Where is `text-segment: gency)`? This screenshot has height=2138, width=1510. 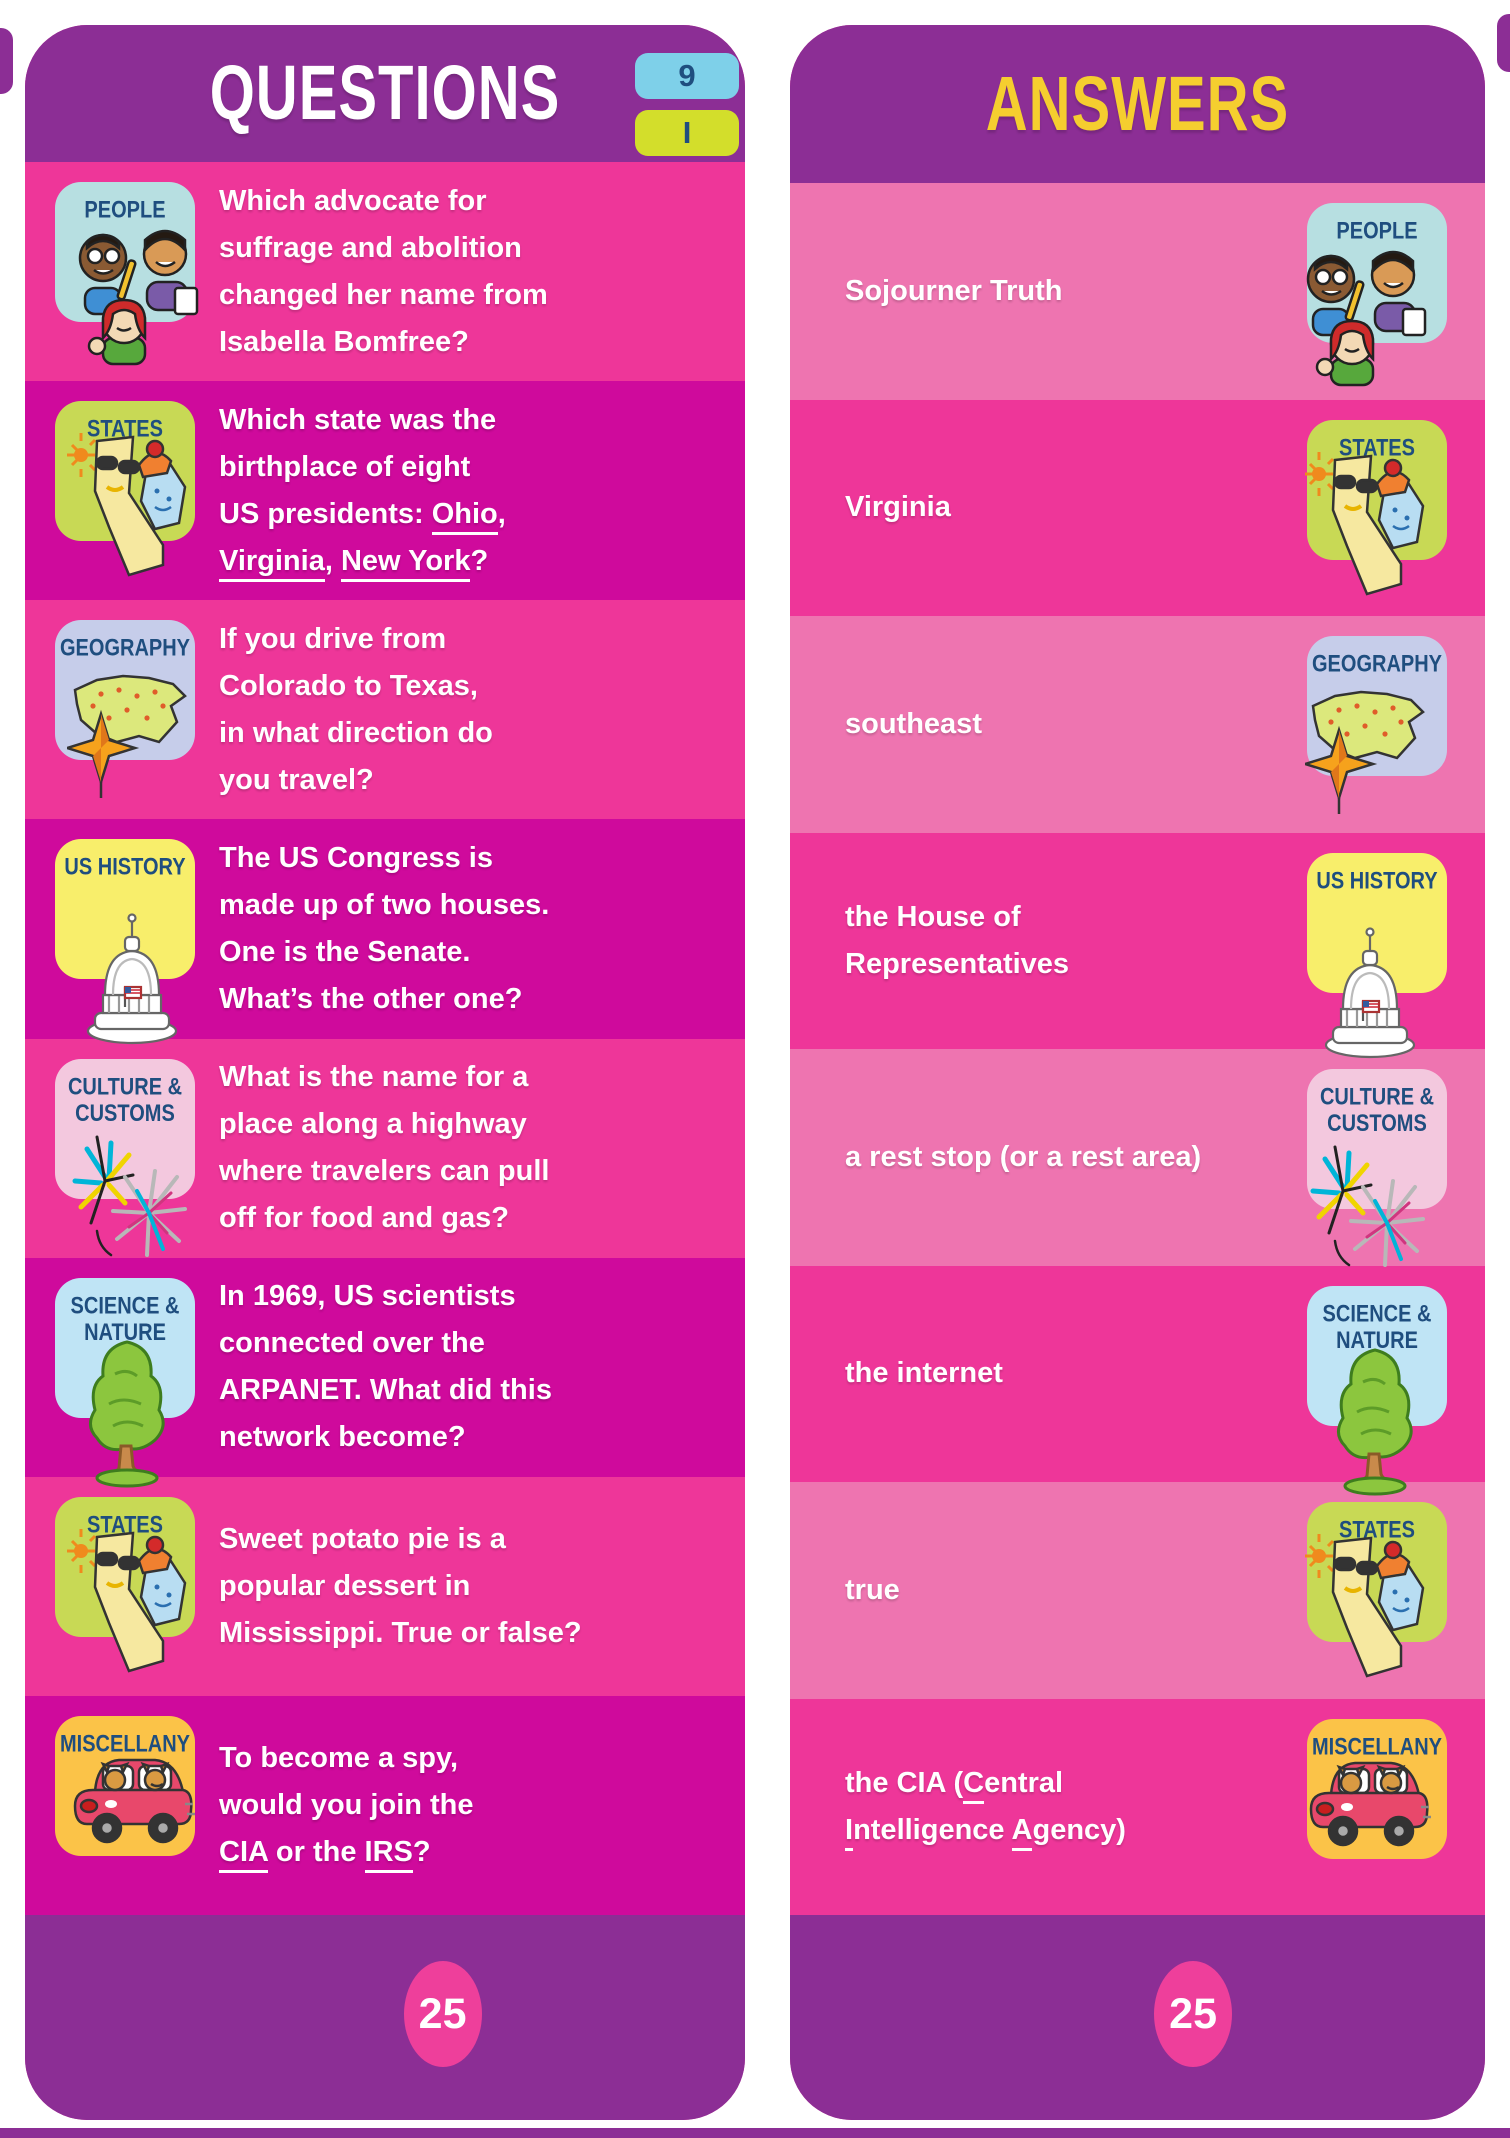
text-segment: gency) is located at coordinates (1079, 1829).